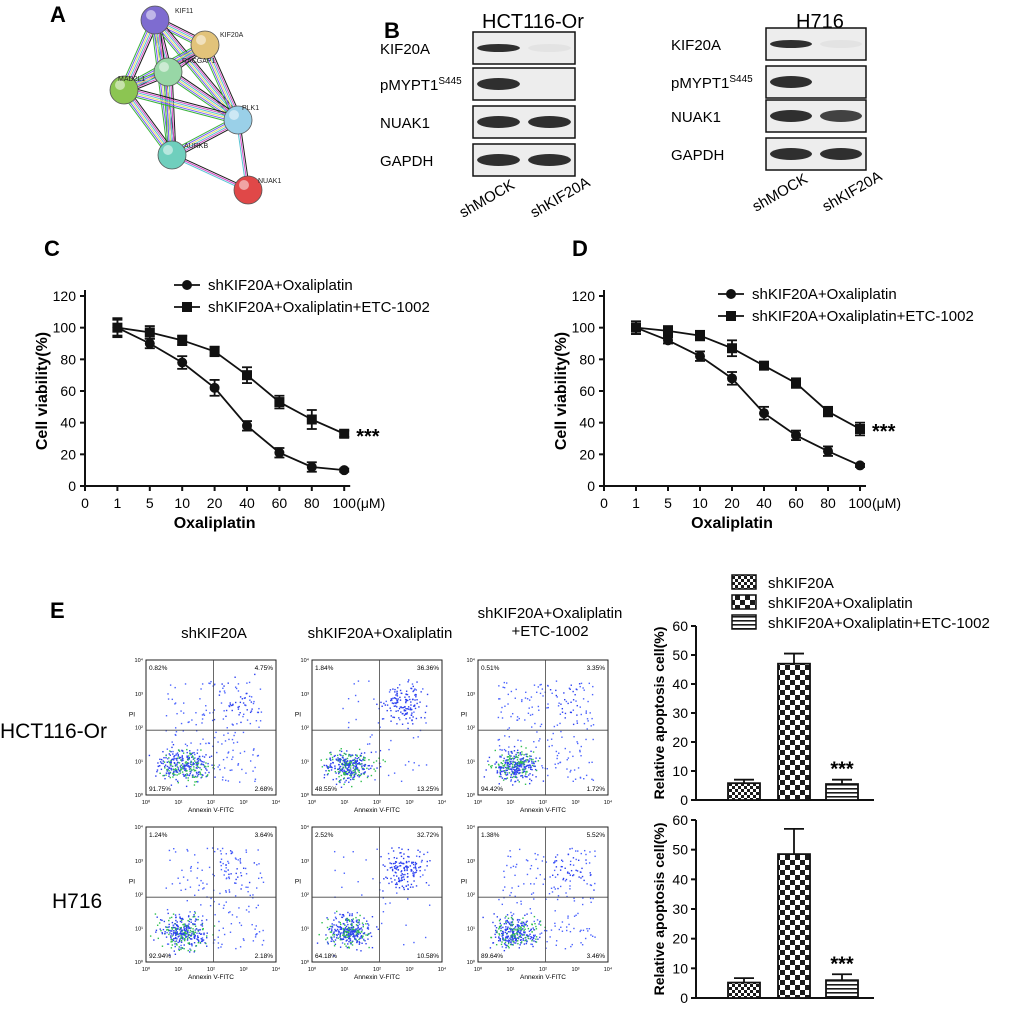  What do you see at coordinates (305, 896) in the screenshot?
I see `flow-y-tick: 10²` at bounding box center [305, 896].